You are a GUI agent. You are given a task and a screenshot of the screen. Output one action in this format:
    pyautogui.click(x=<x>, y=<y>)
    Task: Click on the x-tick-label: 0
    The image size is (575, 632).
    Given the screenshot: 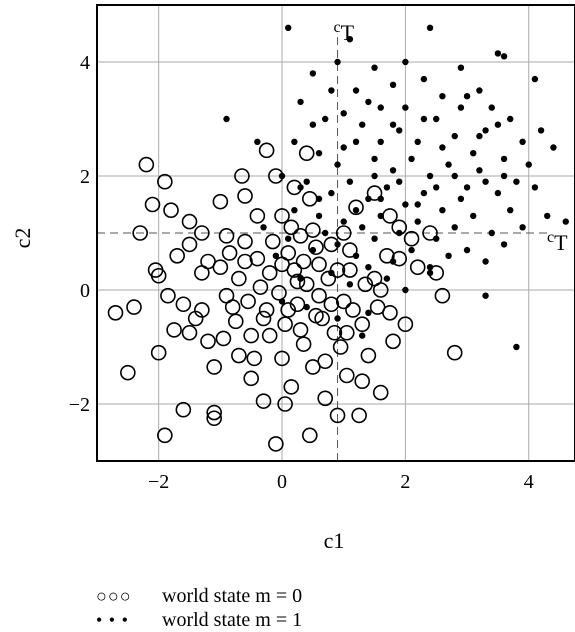 What is the action you would take?
    pyautogui.click(x=282, y=482)
    